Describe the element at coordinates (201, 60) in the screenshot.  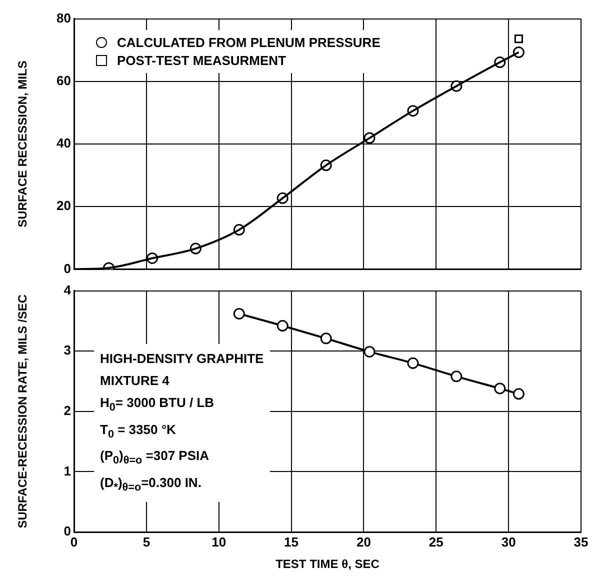
I see `legend-label: POST-TEST MEASURMENT` at that location.